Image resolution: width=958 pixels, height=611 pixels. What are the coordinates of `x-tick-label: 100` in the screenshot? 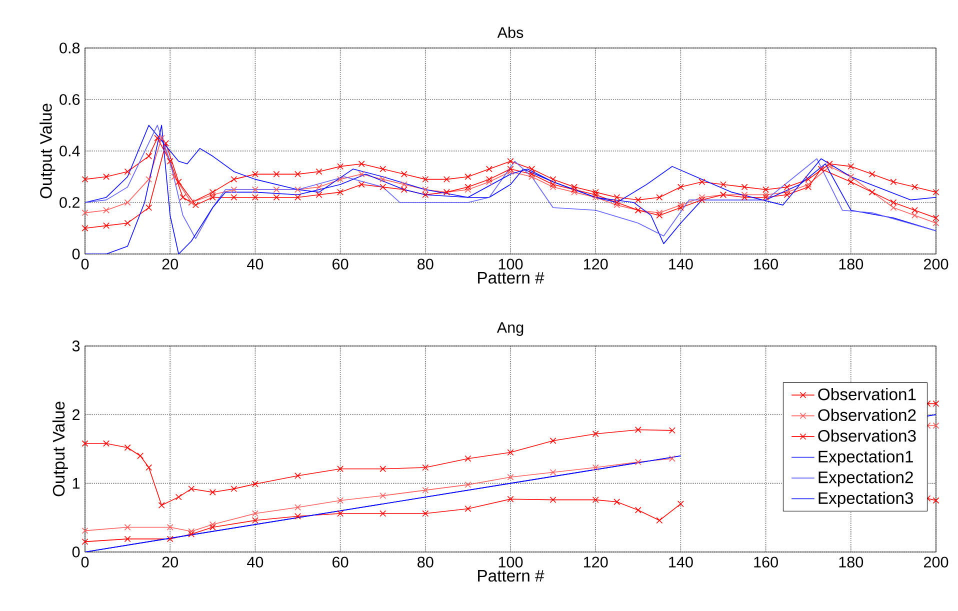 It's located at (510, 264).